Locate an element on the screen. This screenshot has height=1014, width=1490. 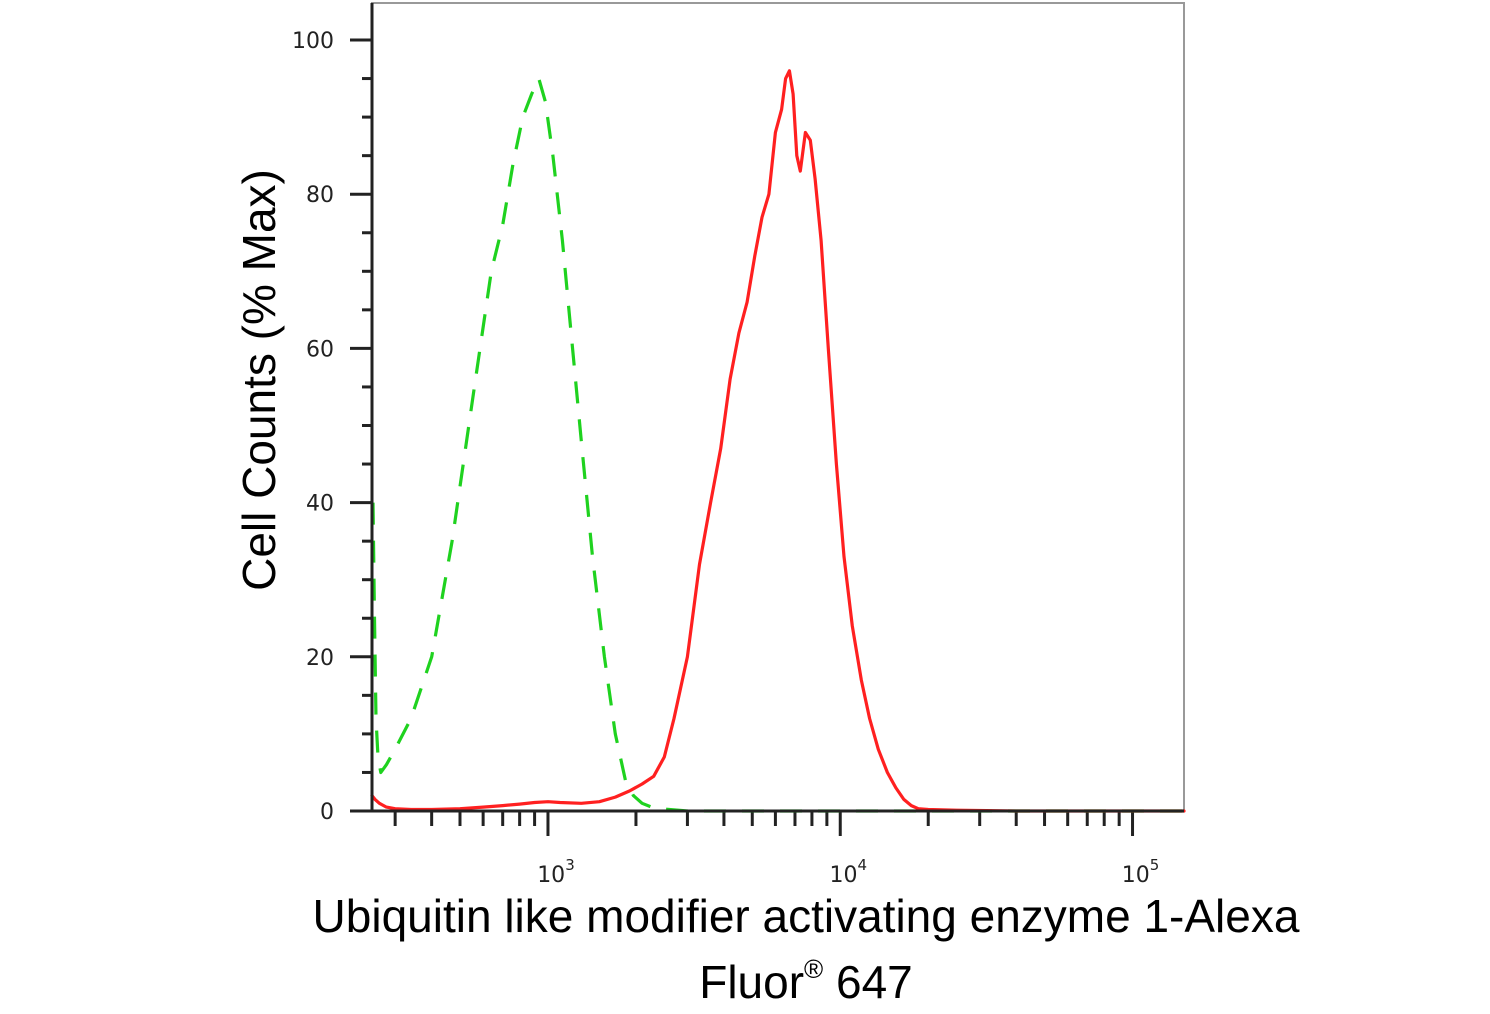
x-axis: 10³ 10⁴ 10⁵ is located at coordinates (776, 849).